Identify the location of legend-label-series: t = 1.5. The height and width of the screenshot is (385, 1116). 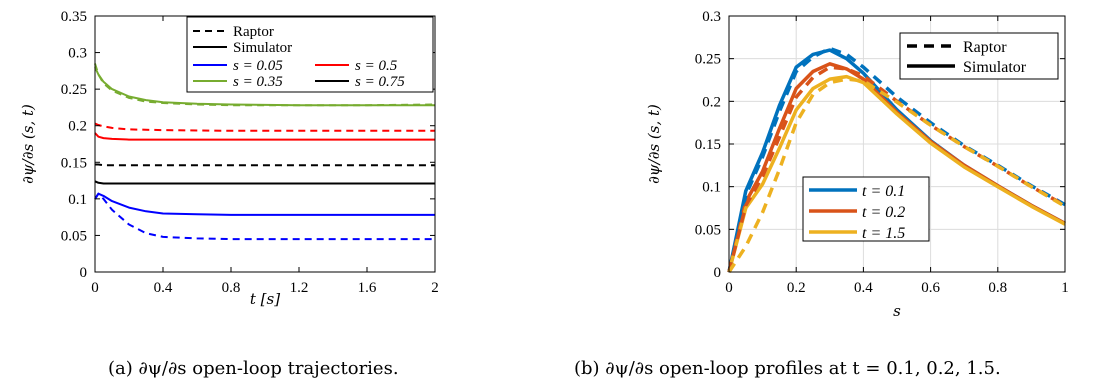
(883, 233).